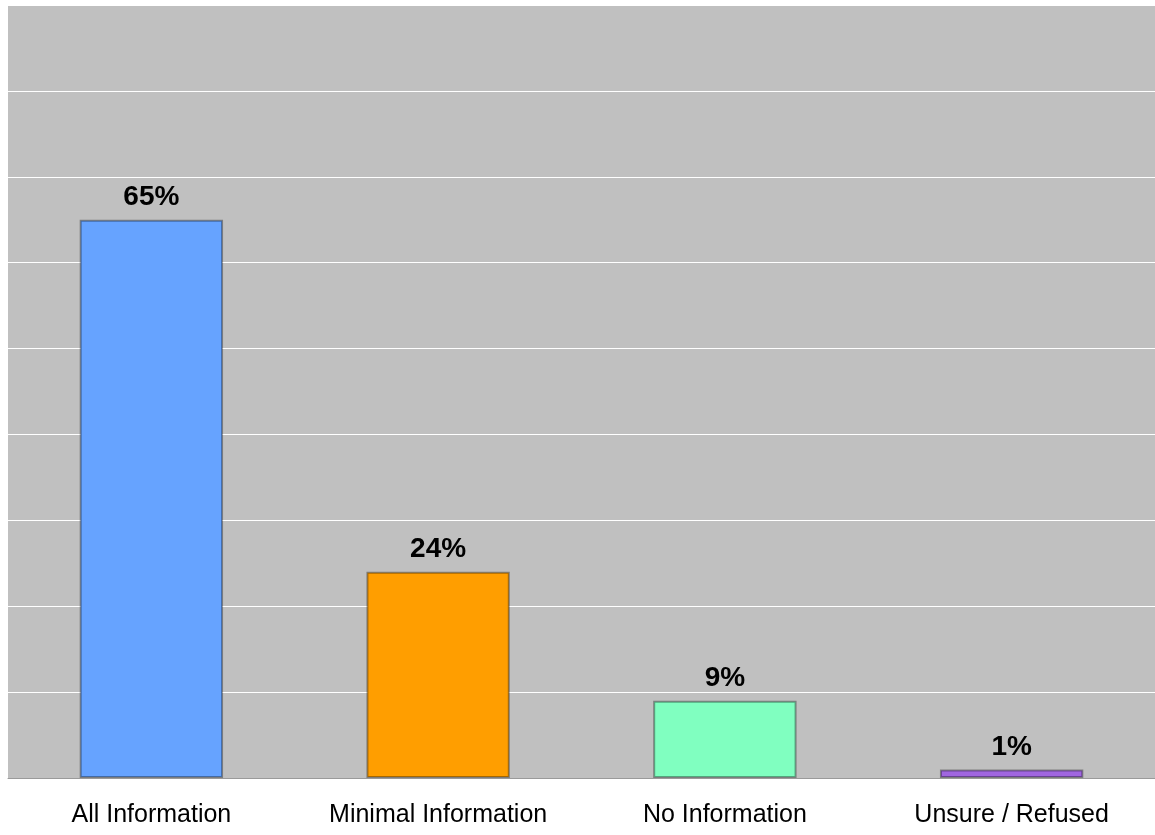 This screenshot has height=835, width=1155. Describe the element at coordinates (151, 812) in the screenshot. I see `x-tick-label: All Information` at that location.